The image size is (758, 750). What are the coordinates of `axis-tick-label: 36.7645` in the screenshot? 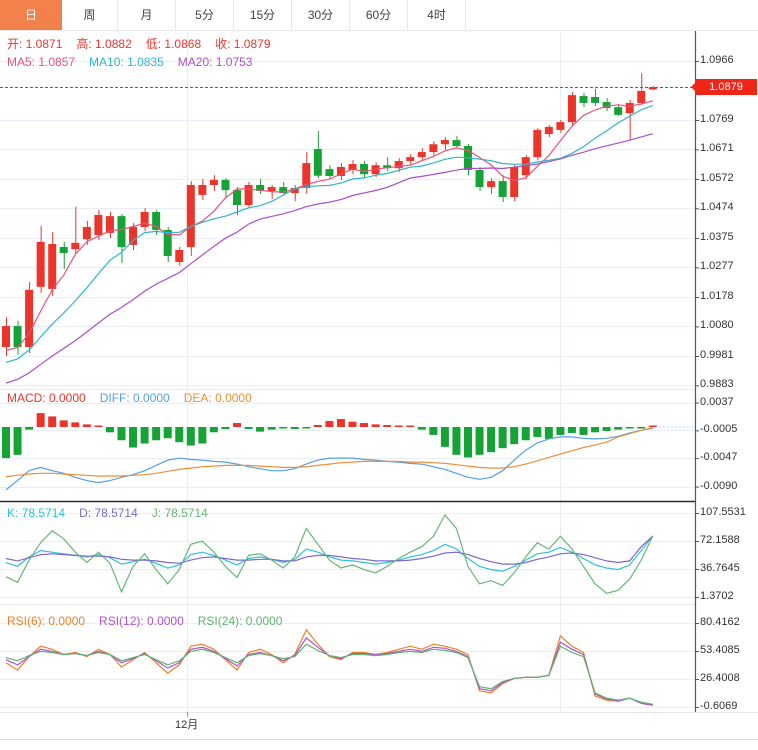 It's located at (720, 568).